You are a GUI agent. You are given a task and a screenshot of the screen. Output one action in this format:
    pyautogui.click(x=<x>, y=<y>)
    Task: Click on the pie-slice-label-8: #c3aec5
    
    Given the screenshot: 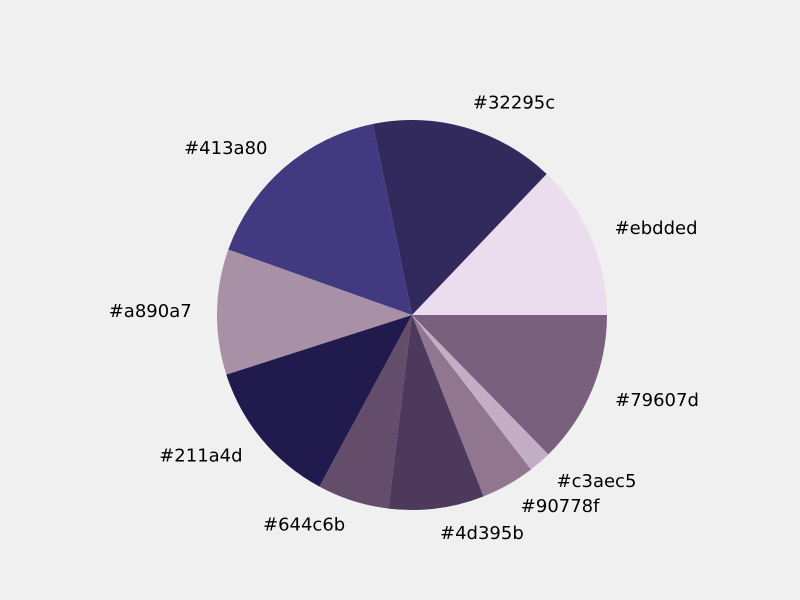 What is the action you would take?
    pyautogui.click(x=597, y=481)
    